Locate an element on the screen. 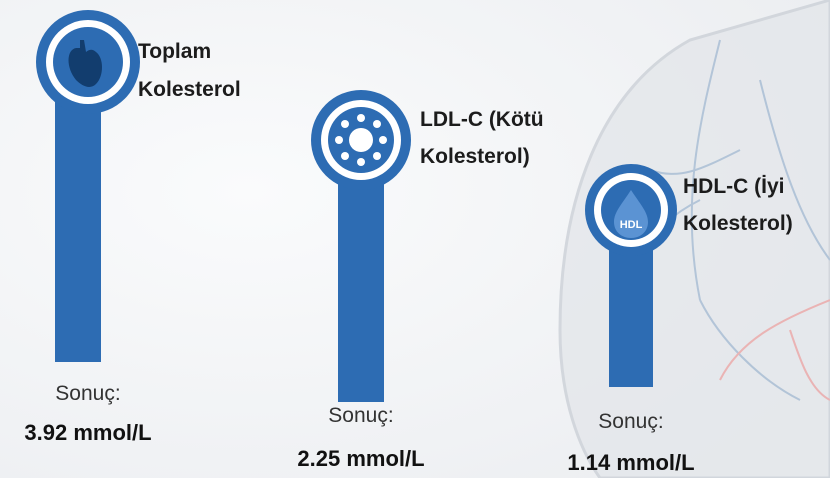 This screenshot has width=830, height=478. title-line: Toplam is located at coordinates (174, 51).